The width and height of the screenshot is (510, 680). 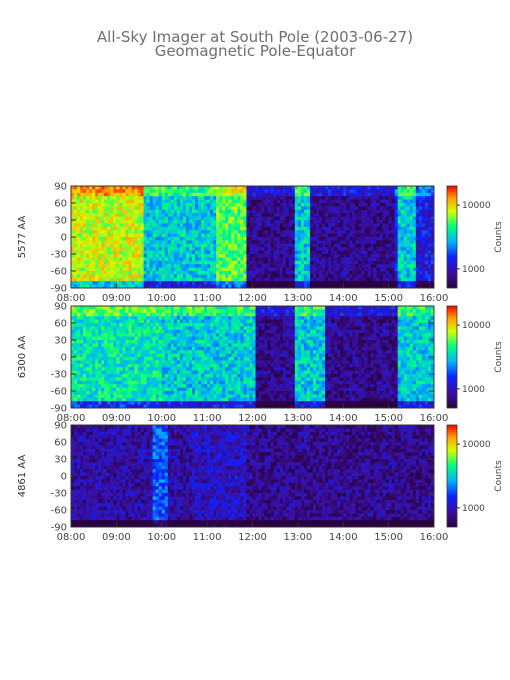 What do you see at coordinates (473, 270) in the screenshot?
I see `colorbar-tick-label: 1000` at bounding box center [473, 270].